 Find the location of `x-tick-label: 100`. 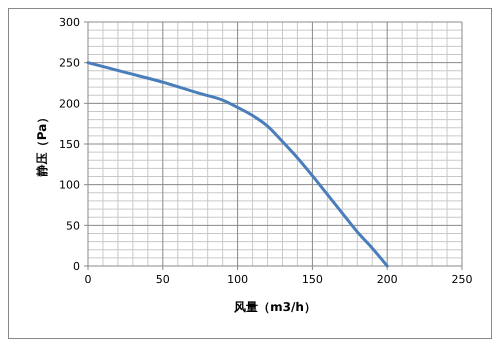

x-tick-label: 100 is located at coordinates (237, 279).